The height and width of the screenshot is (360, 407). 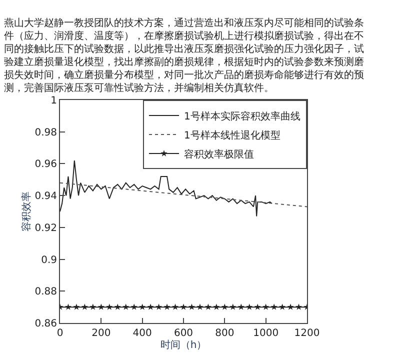 What do you see at coordinates (101, 333) in the screenshot?
I see `x-tick-label: 200` at bounding box center [101, 333].